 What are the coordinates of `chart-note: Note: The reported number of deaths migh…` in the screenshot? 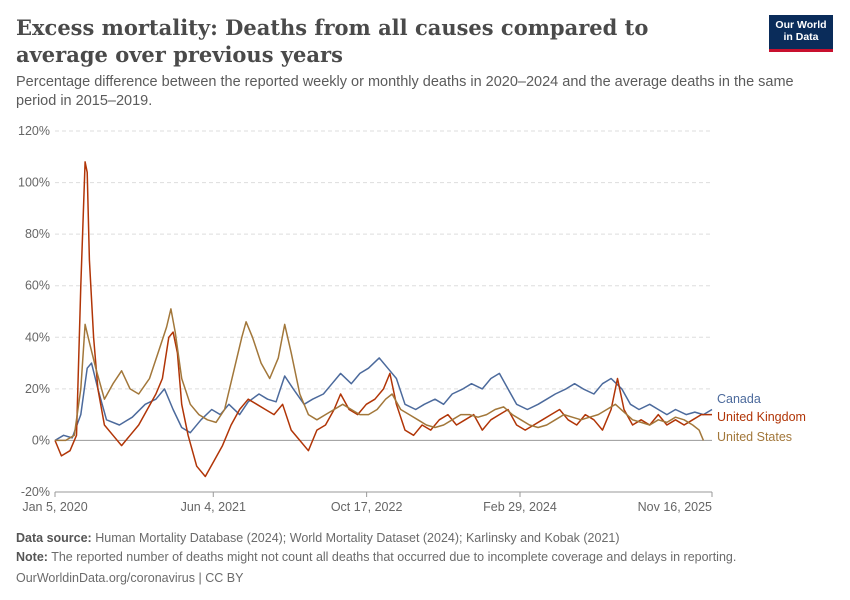 It's located at (376, 557).